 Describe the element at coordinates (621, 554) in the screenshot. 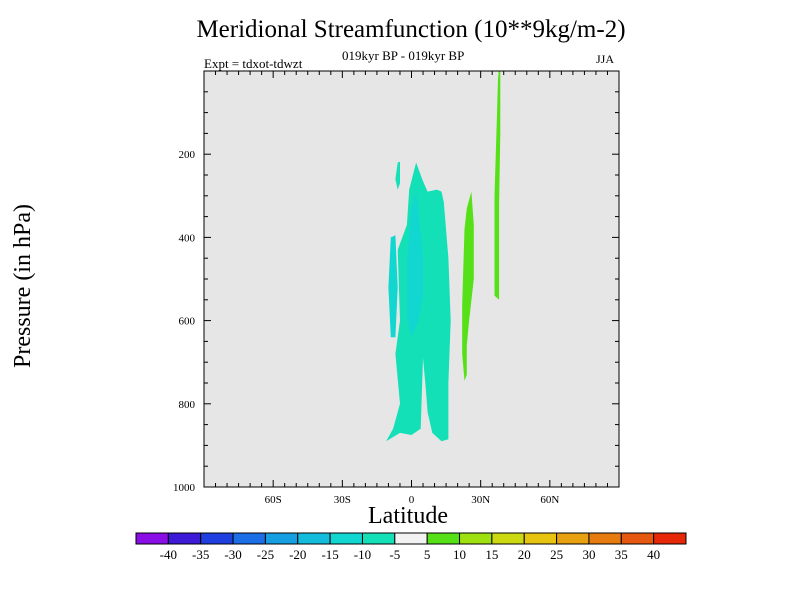

I see `colorbar-label: 35` at that location.